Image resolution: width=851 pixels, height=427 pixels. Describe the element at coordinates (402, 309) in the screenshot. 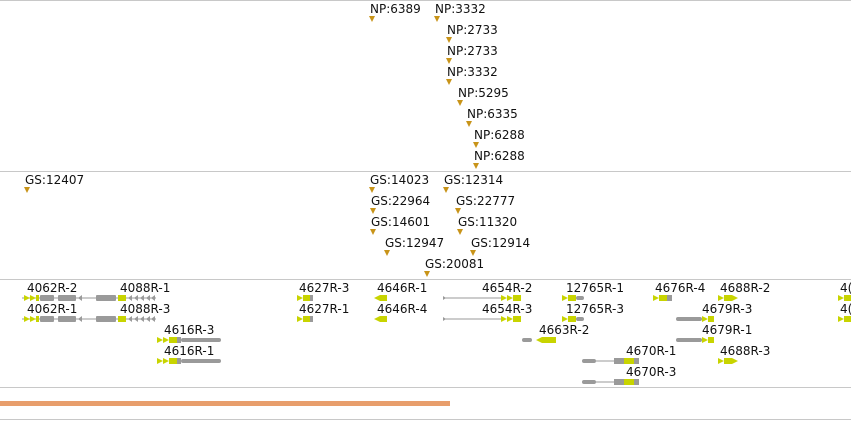

I see `gene-label: 4646R-4` at that location.